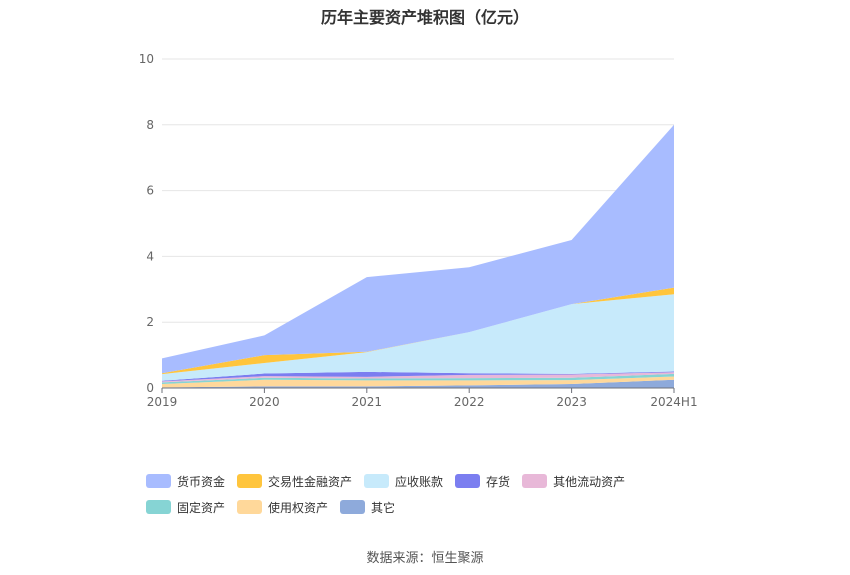  Describe the element at coordinates (498, 481) in the screenshot. I see `legend-label: 存货` at that location.